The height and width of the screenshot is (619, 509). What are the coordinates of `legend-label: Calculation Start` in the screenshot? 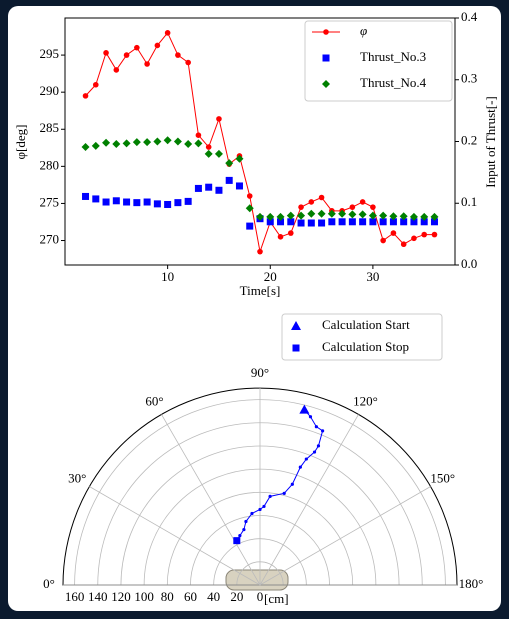 It's located at (366, 324).